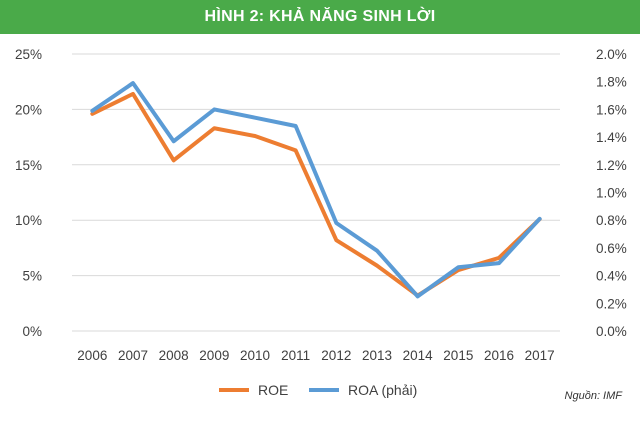 The height and width of the screenshot is (424, 640). Describe the element at coordinates (255, 355) in the screenshot. I see `x-axis-tick-label: 2010` at that location.